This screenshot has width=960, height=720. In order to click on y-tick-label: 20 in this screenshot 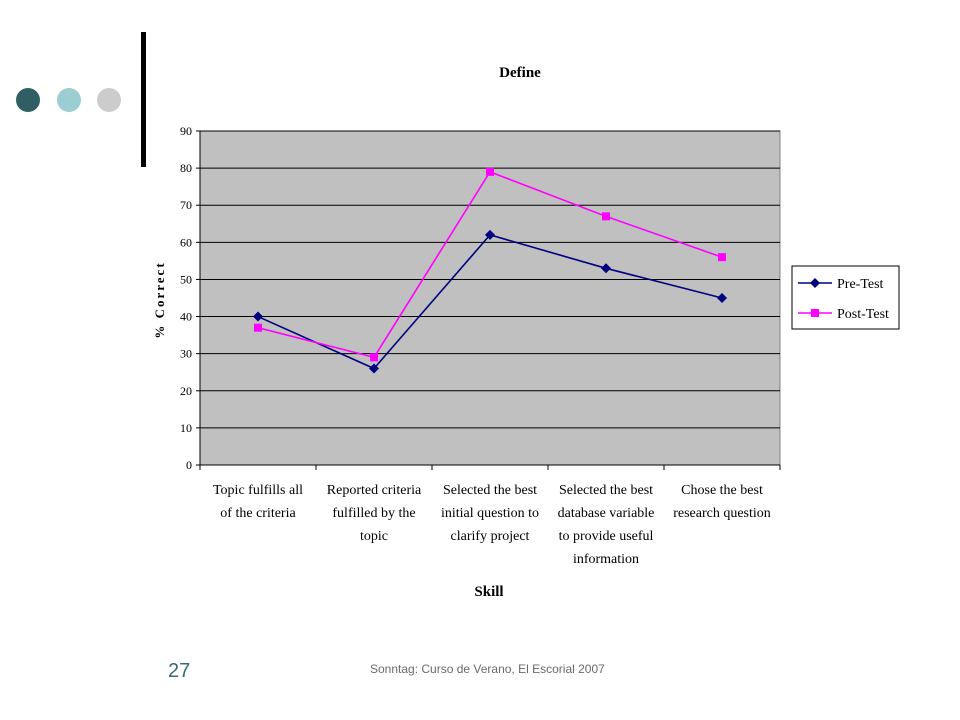, I will do `click(186, 391)`.